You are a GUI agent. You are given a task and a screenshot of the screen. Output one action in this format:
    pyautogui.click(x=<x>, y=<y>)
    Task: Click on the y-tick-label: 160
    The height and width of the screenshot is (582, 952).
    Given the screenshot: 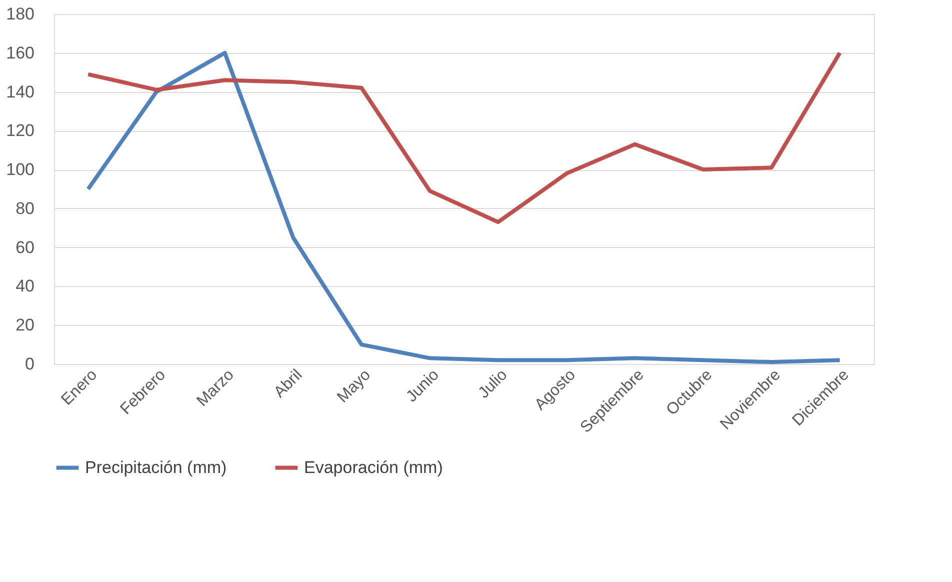 What is the action you would take?
    pyautogui.click(x=20, y=52)
    